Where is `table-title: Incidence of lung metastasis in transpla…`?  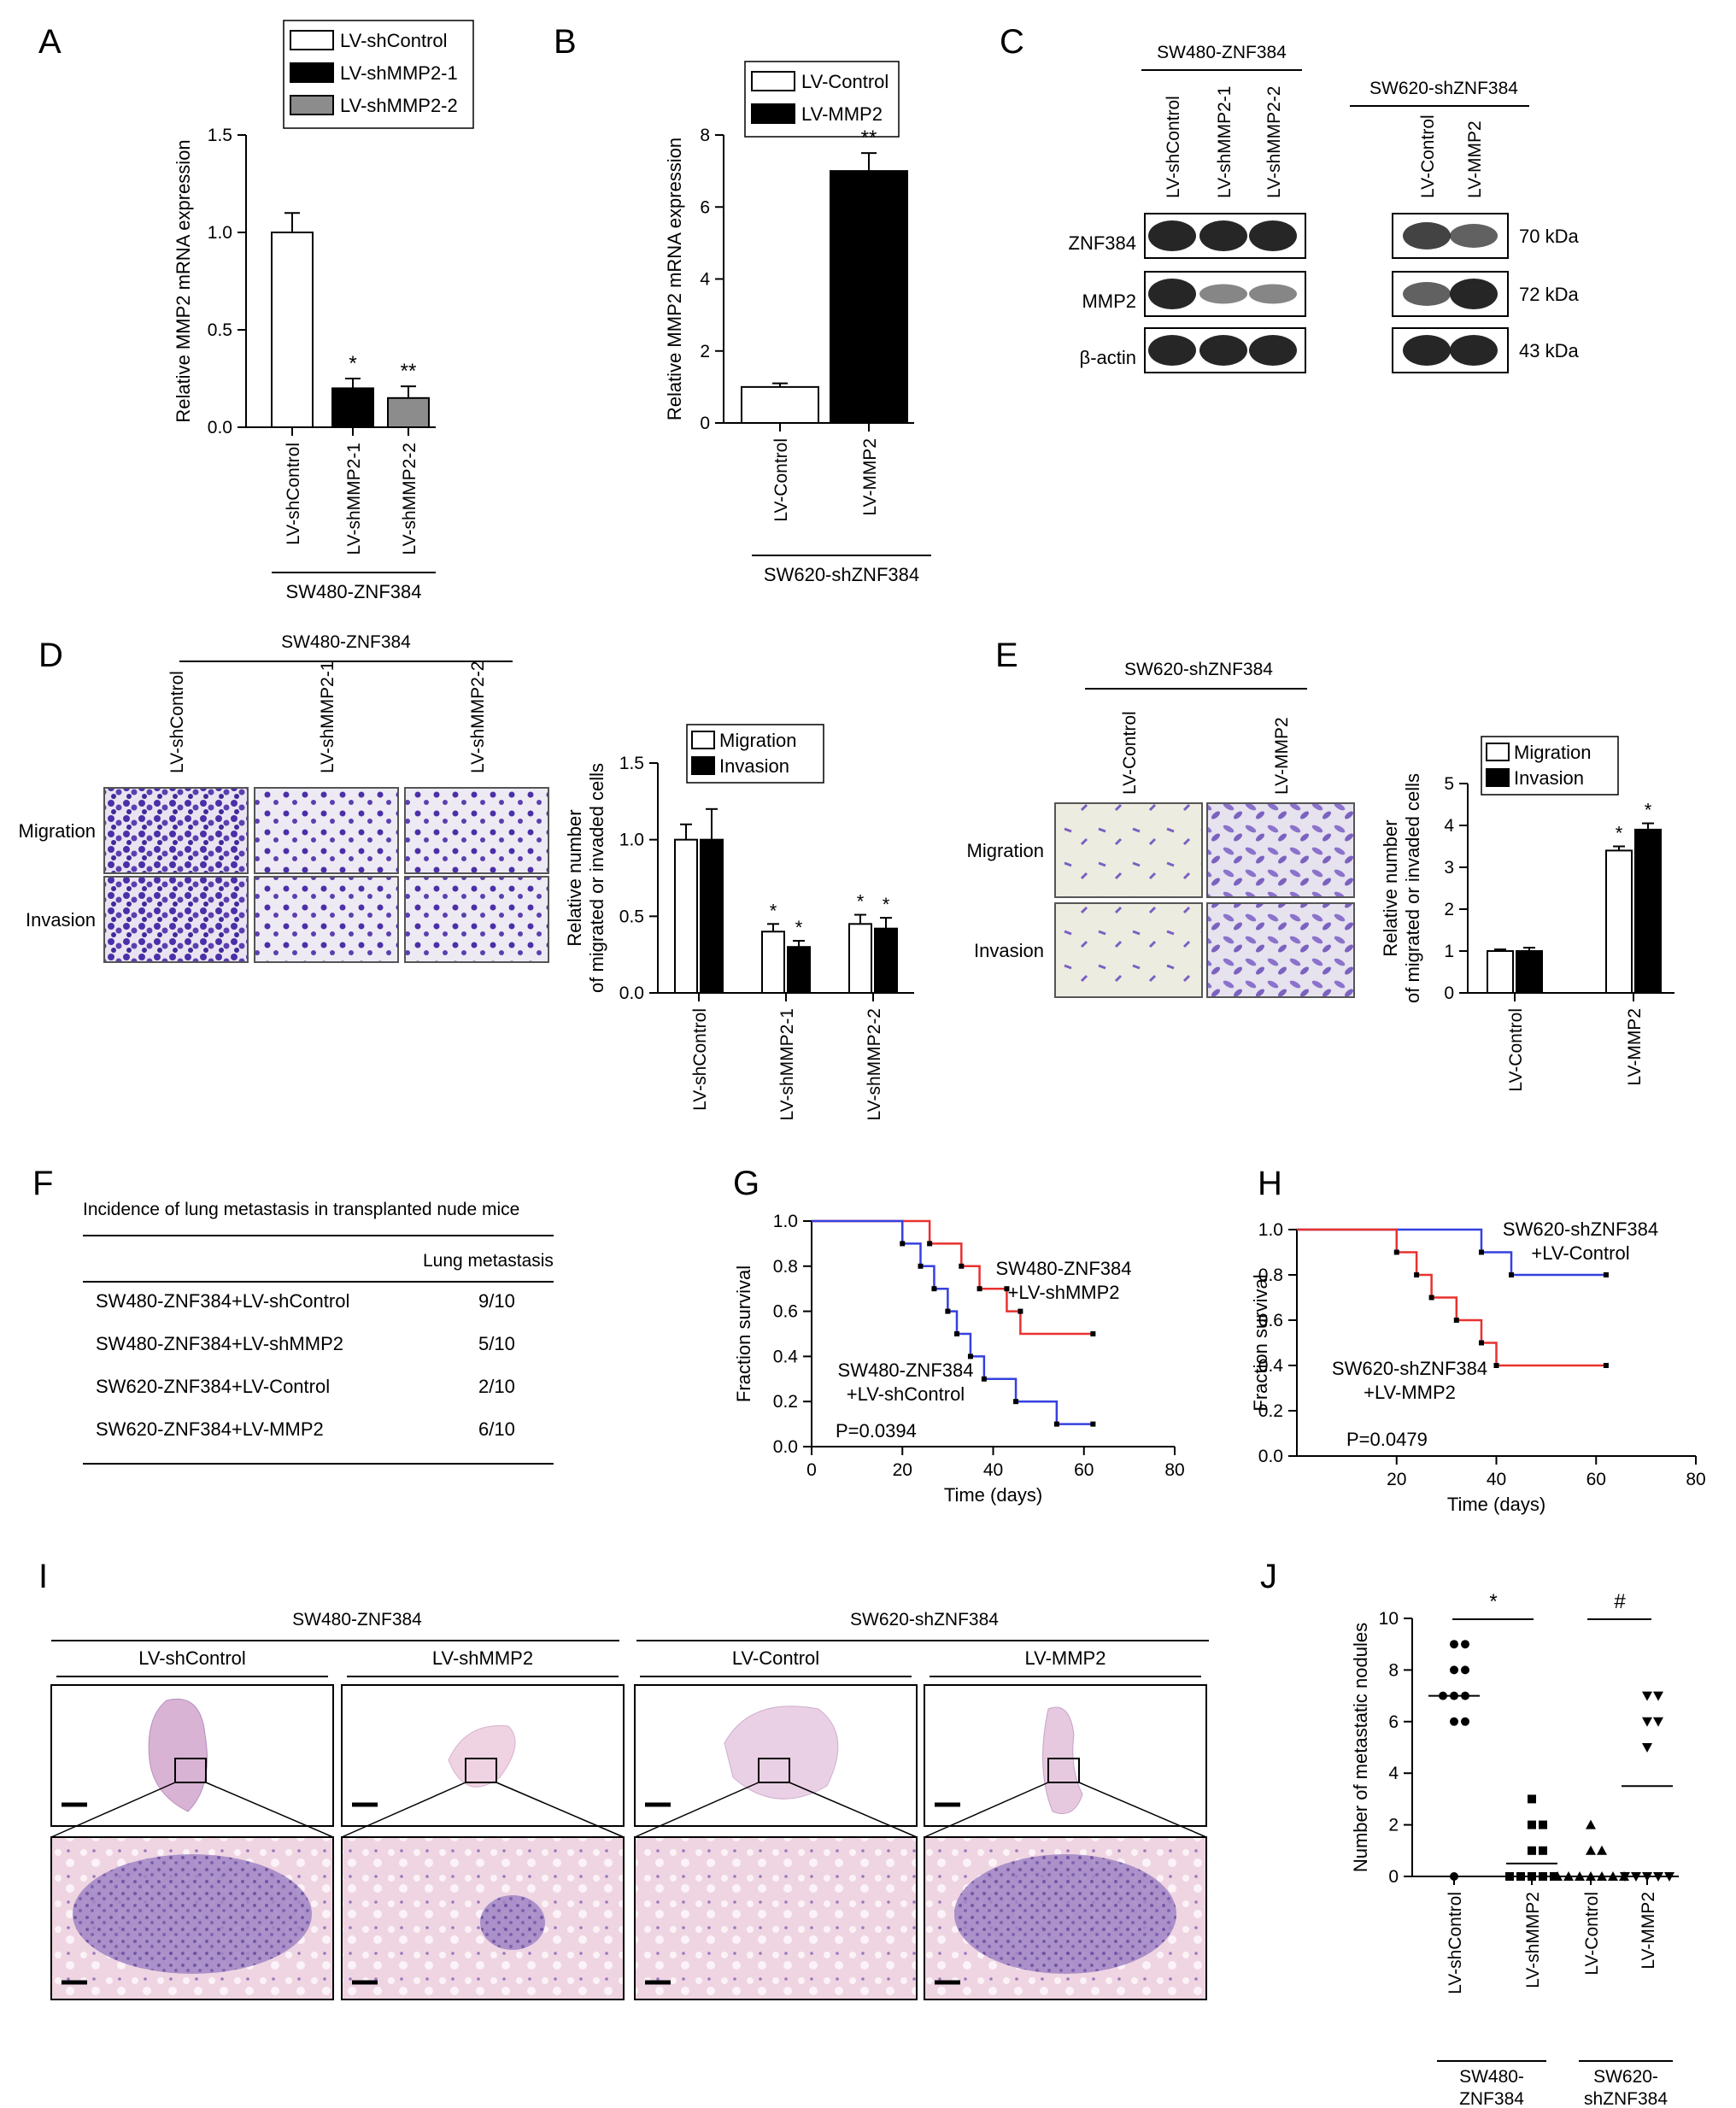 table-title: Incidence of lung metastasis in transpla… is located at coordinates (301, 1209).